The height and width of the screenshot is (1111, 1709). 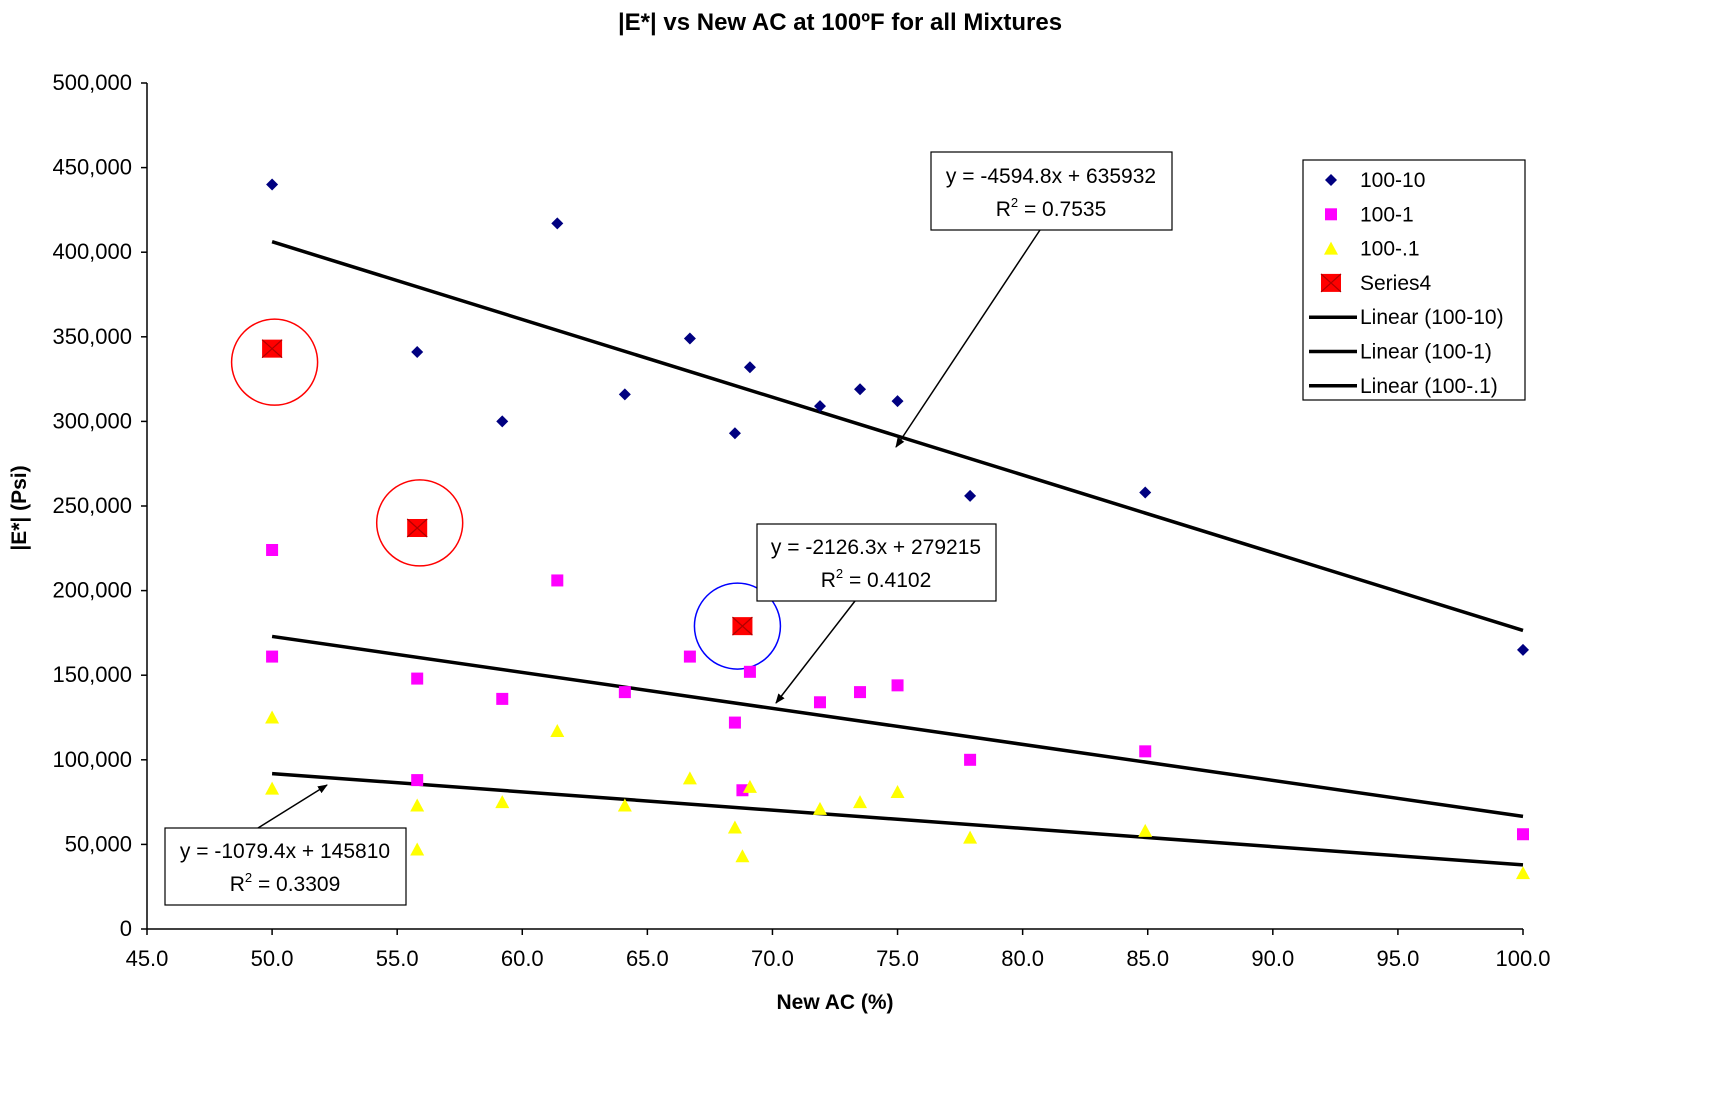 I want to click on highlight-circles, so click(x=506, y=494).